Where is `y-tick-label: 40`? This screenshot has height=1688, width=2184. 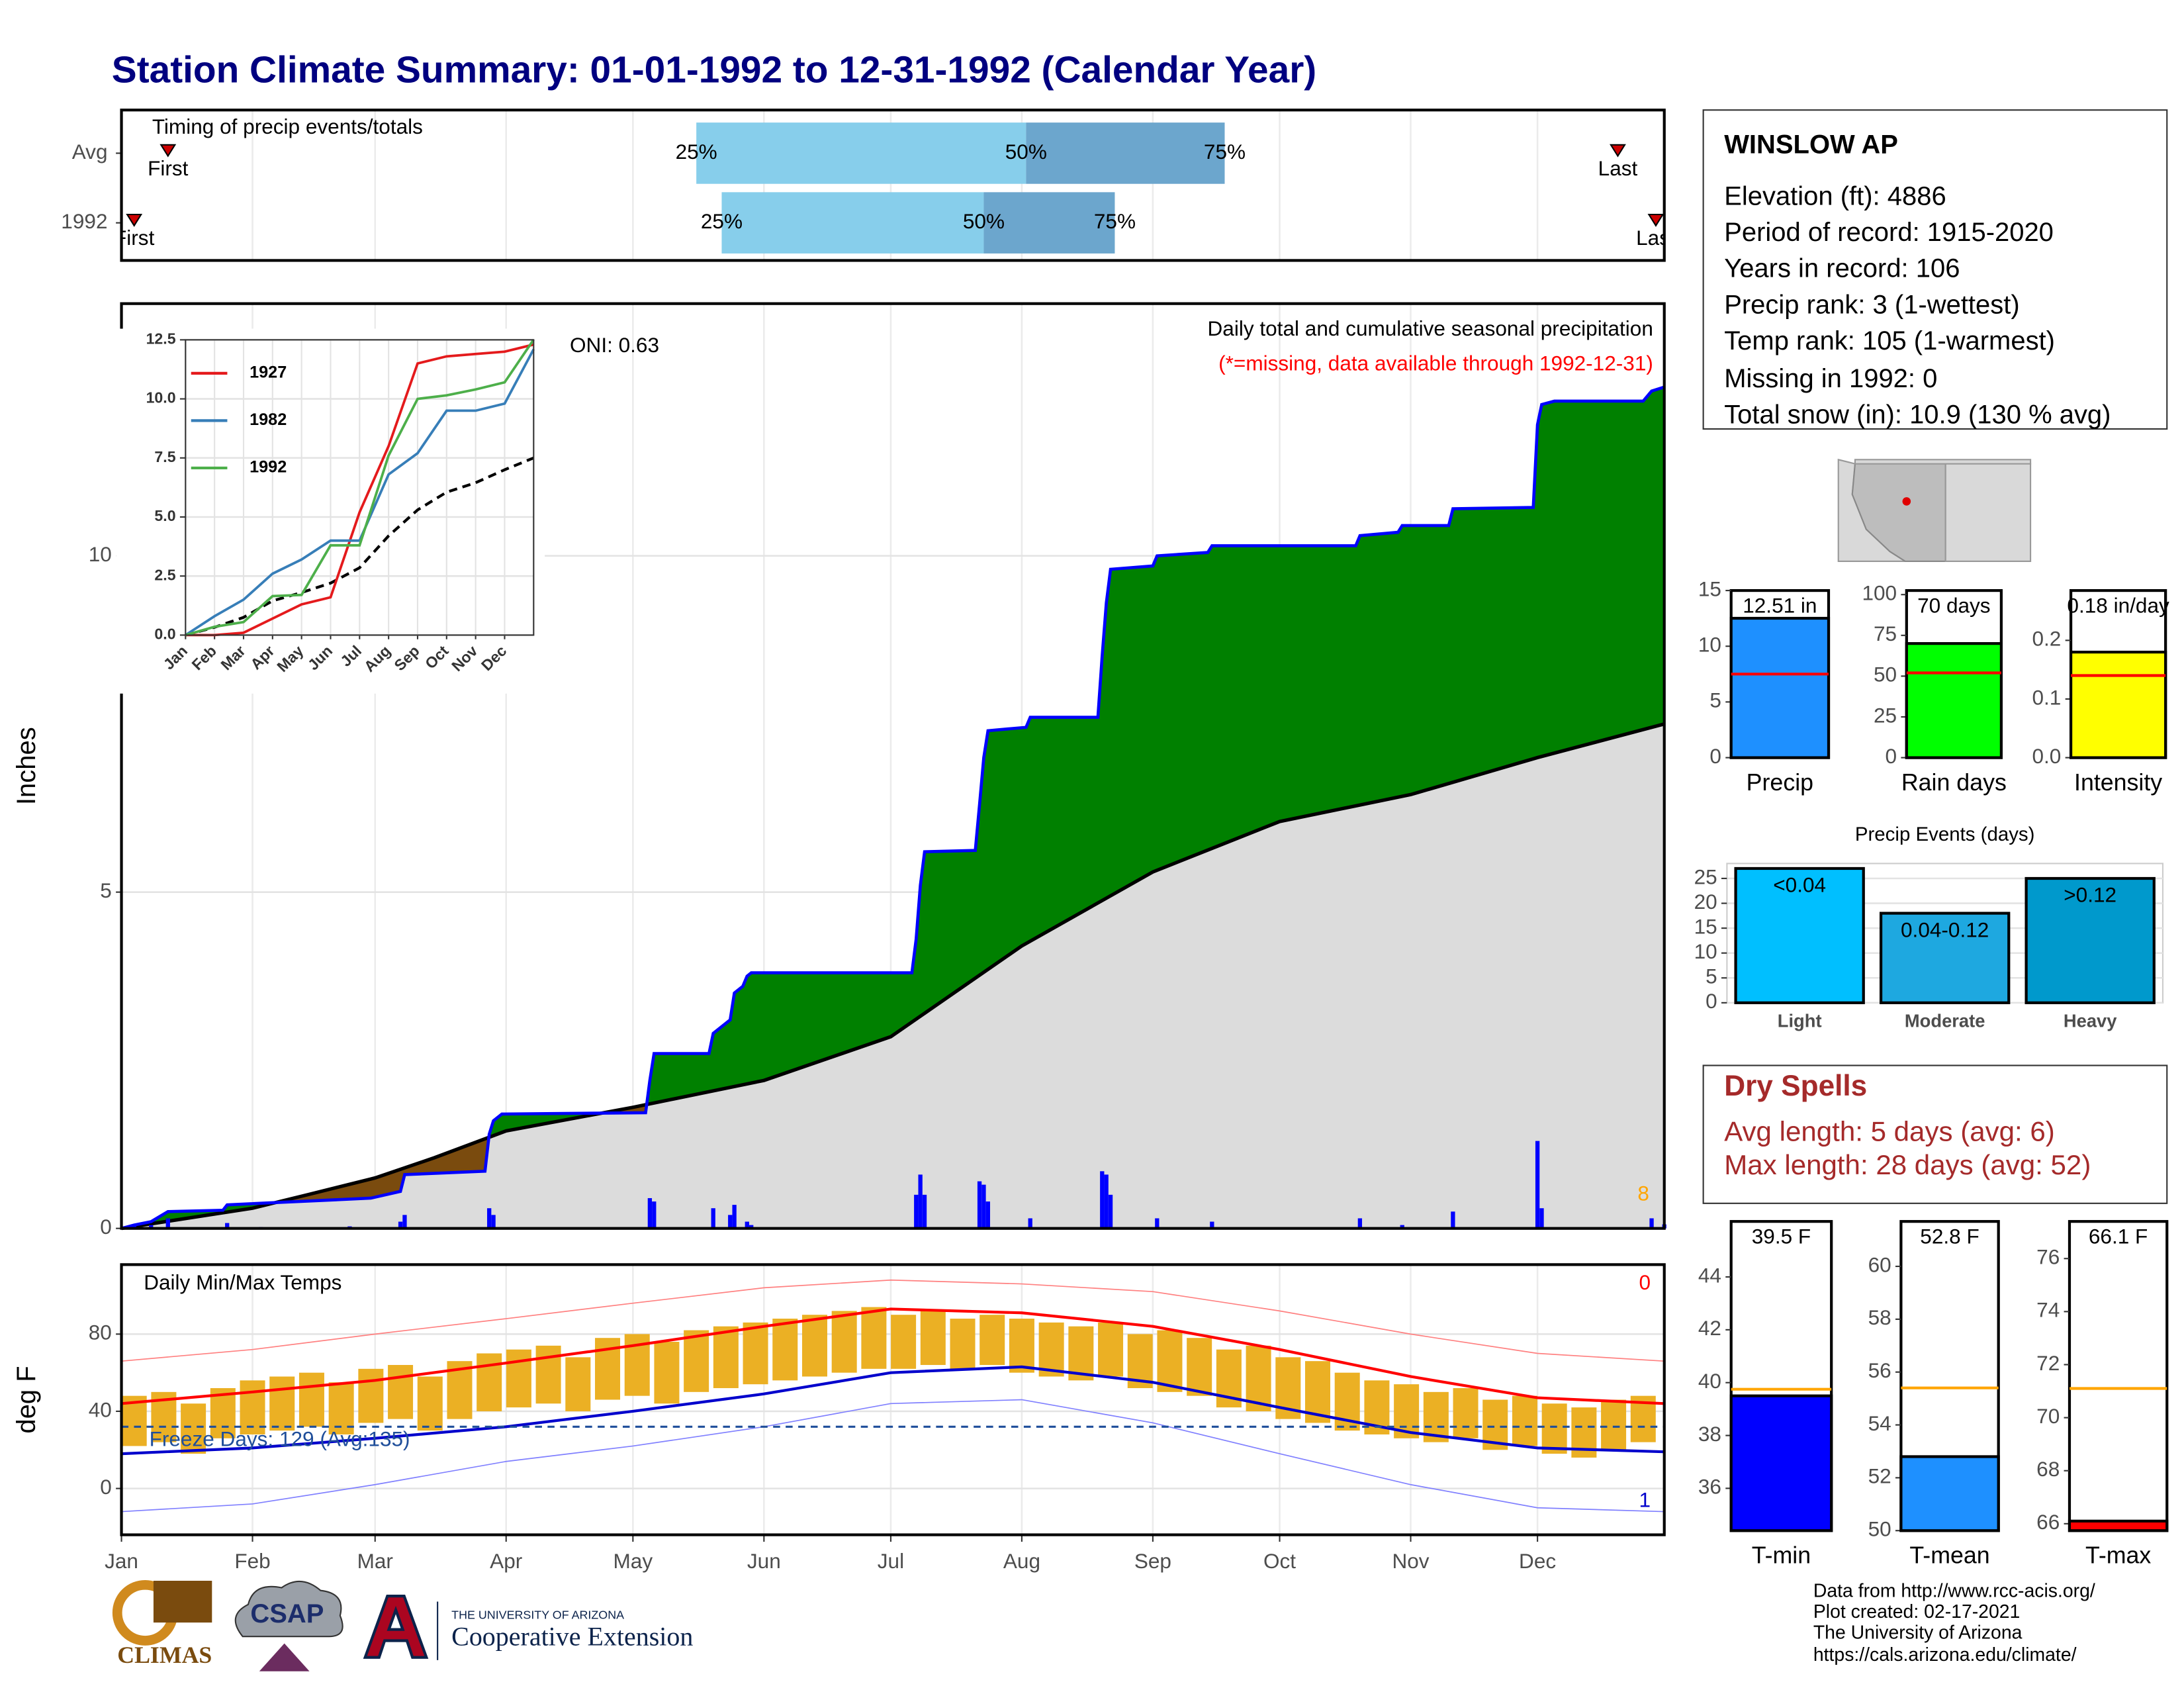
y-tick-label: 40 is located at coordinates (100, 1409).